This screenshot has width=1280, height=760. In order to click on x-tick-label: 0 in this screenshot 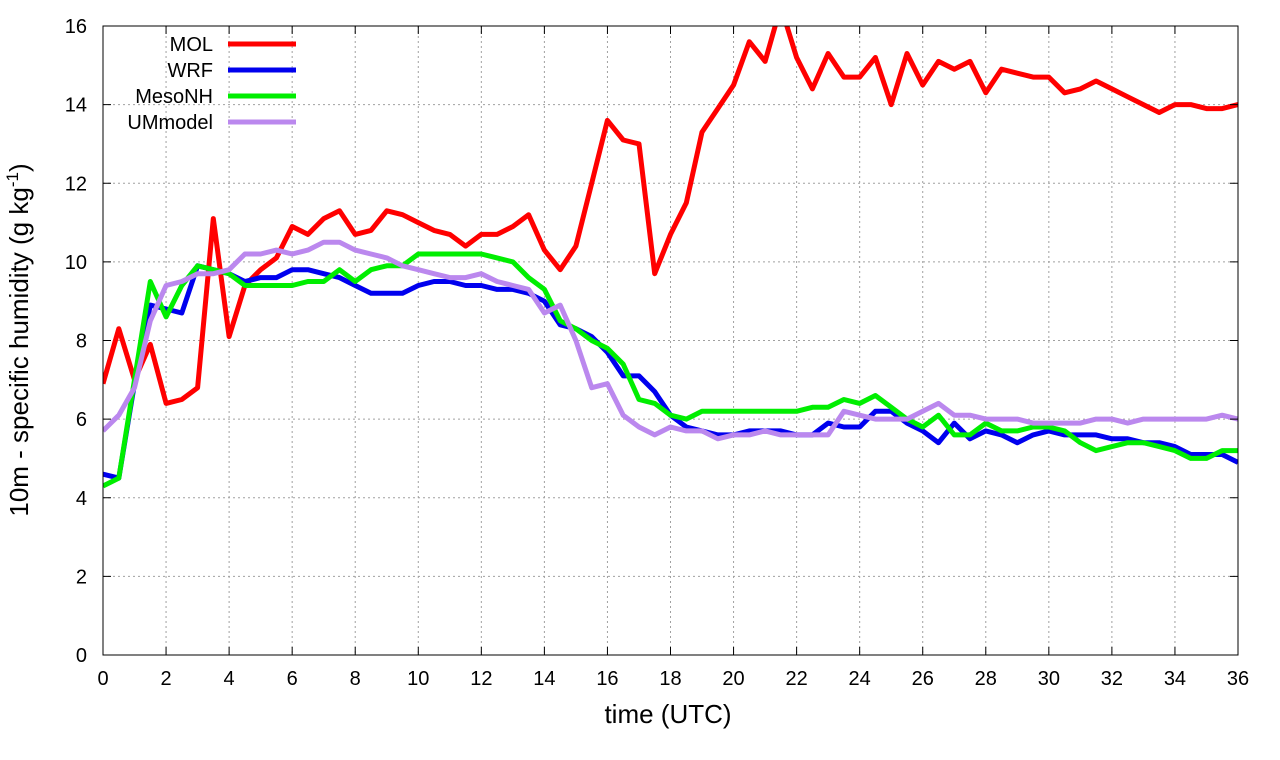, I will do `click(102, 679)`.